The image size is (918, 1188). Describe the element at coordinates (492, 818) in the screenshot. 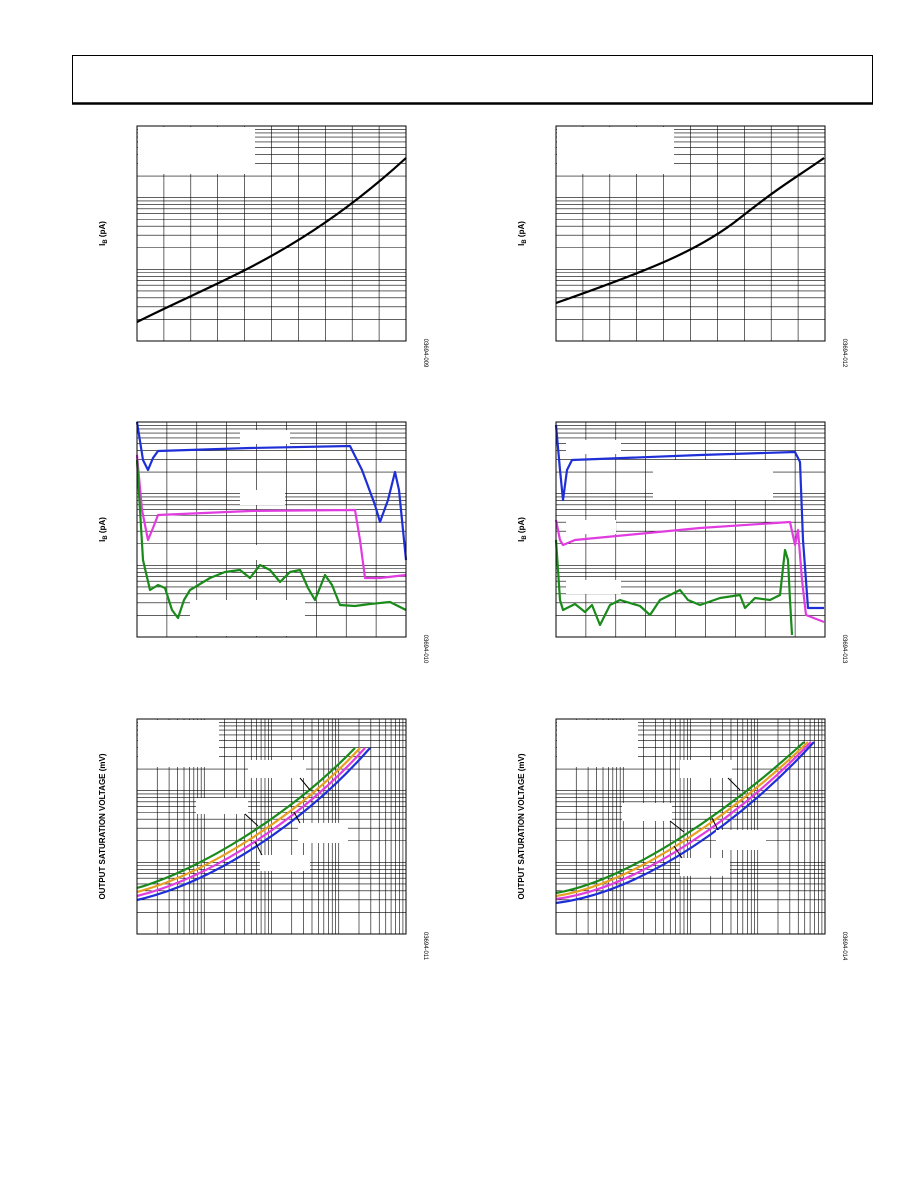

I see `arrows` at that location.